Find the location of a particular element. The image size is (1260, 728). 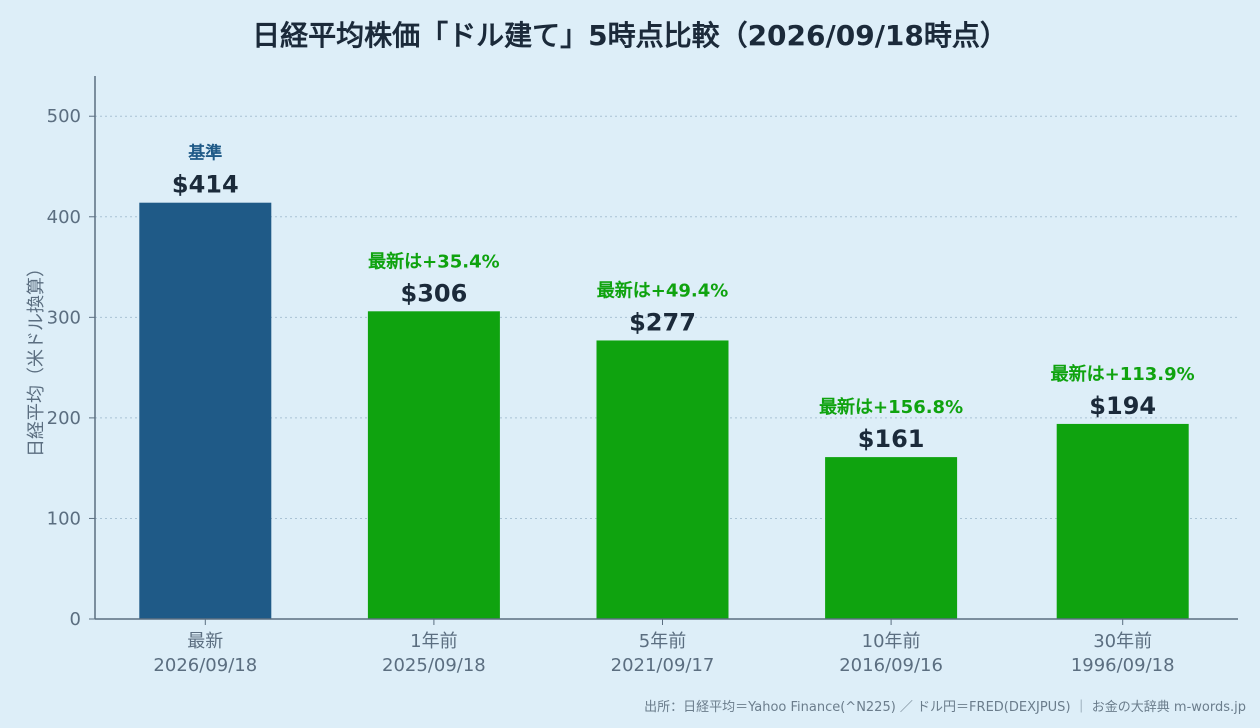

x-tick-date: 1996/09/18 is located at coordinates (1123, 665).